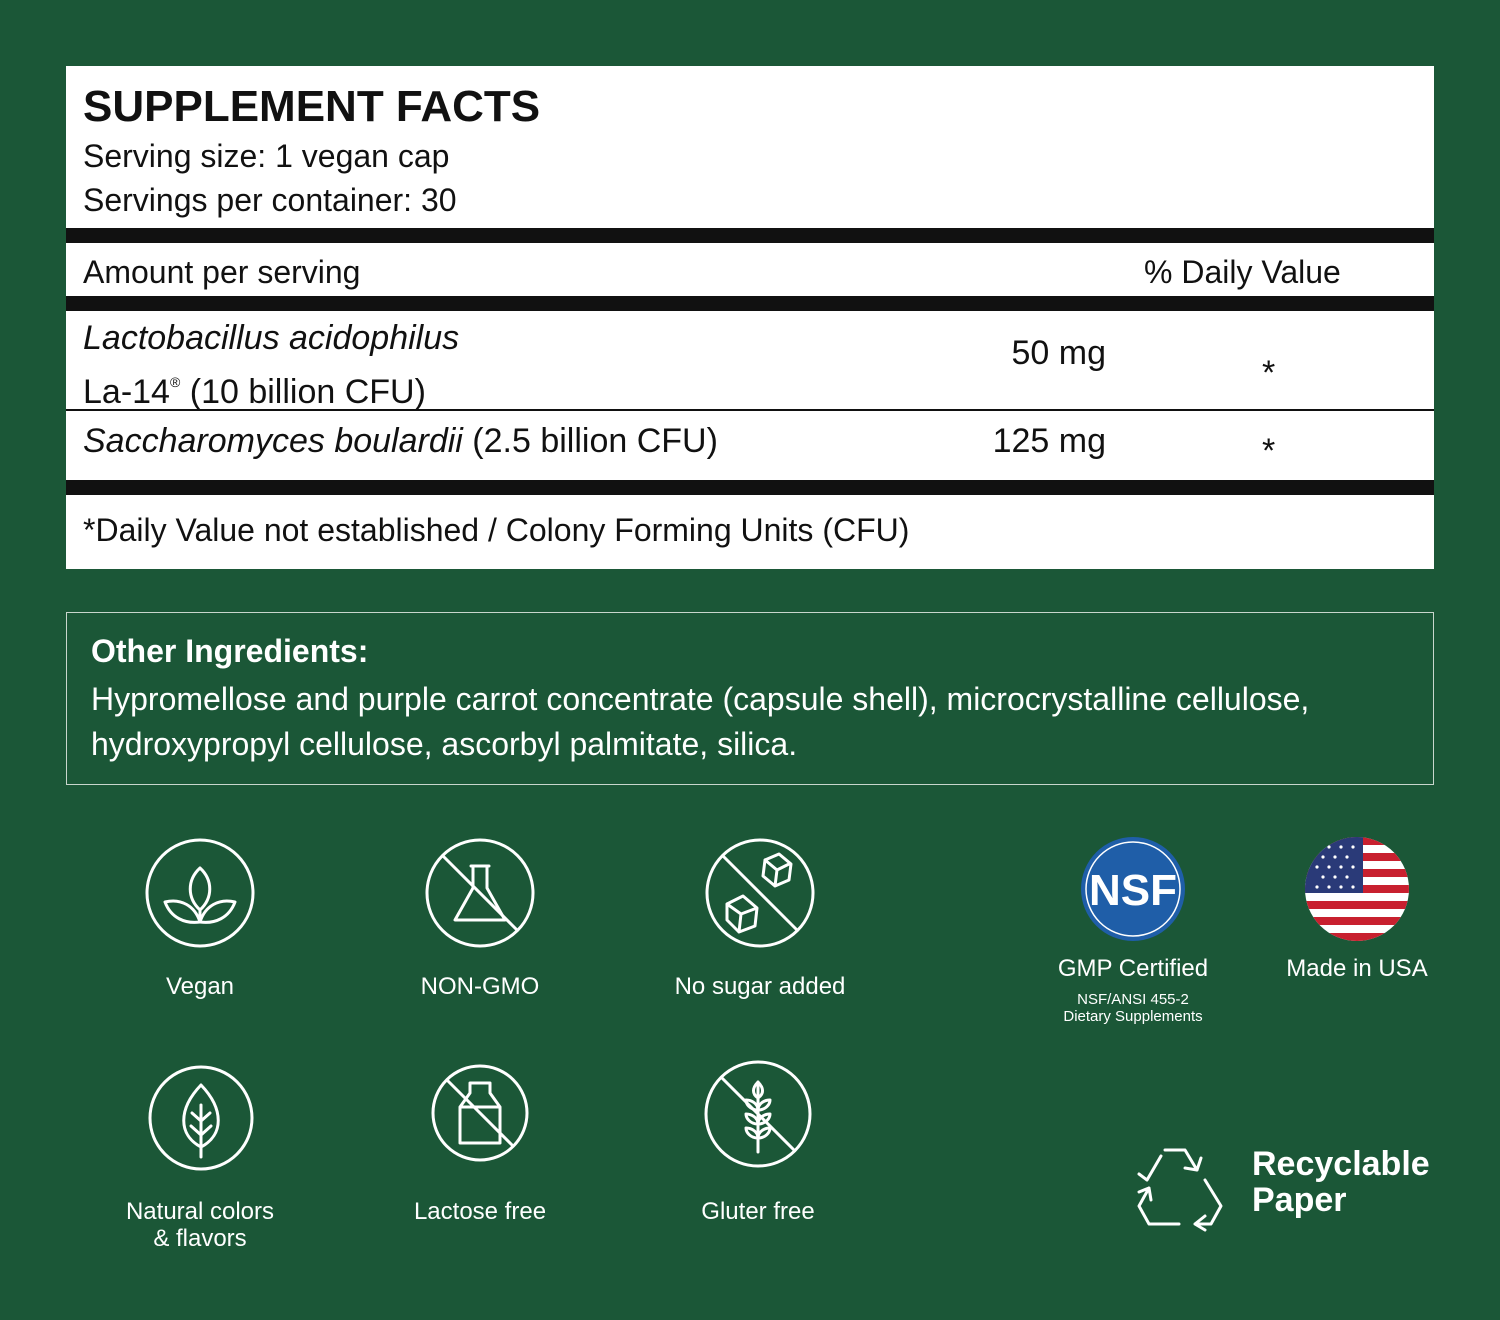  Describe the element at coordinates (1133, 999) in the screenshot. I see `nsf-line: NSF/ANSI 455-2` at that location.